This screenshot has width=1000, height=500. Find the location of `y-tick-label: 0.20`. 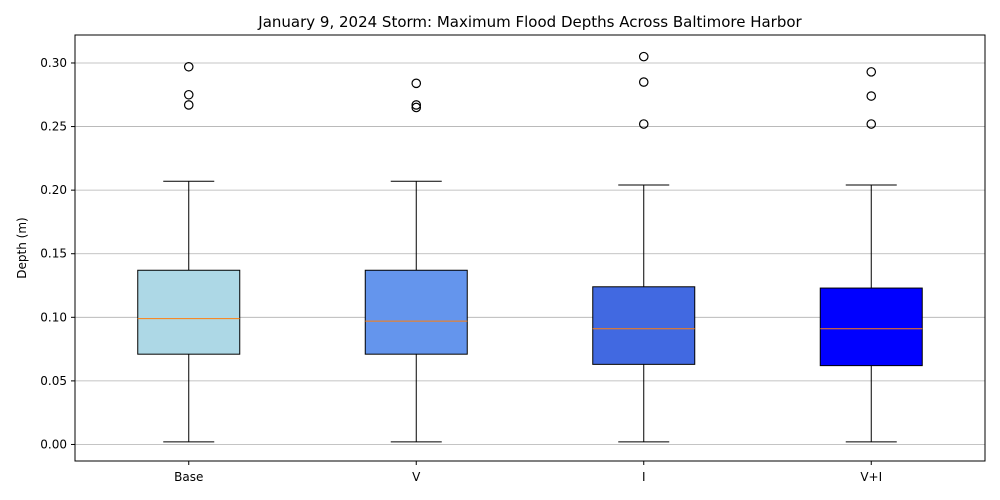

y-tick-label: 0.20 is located at coordinates (53, 190).